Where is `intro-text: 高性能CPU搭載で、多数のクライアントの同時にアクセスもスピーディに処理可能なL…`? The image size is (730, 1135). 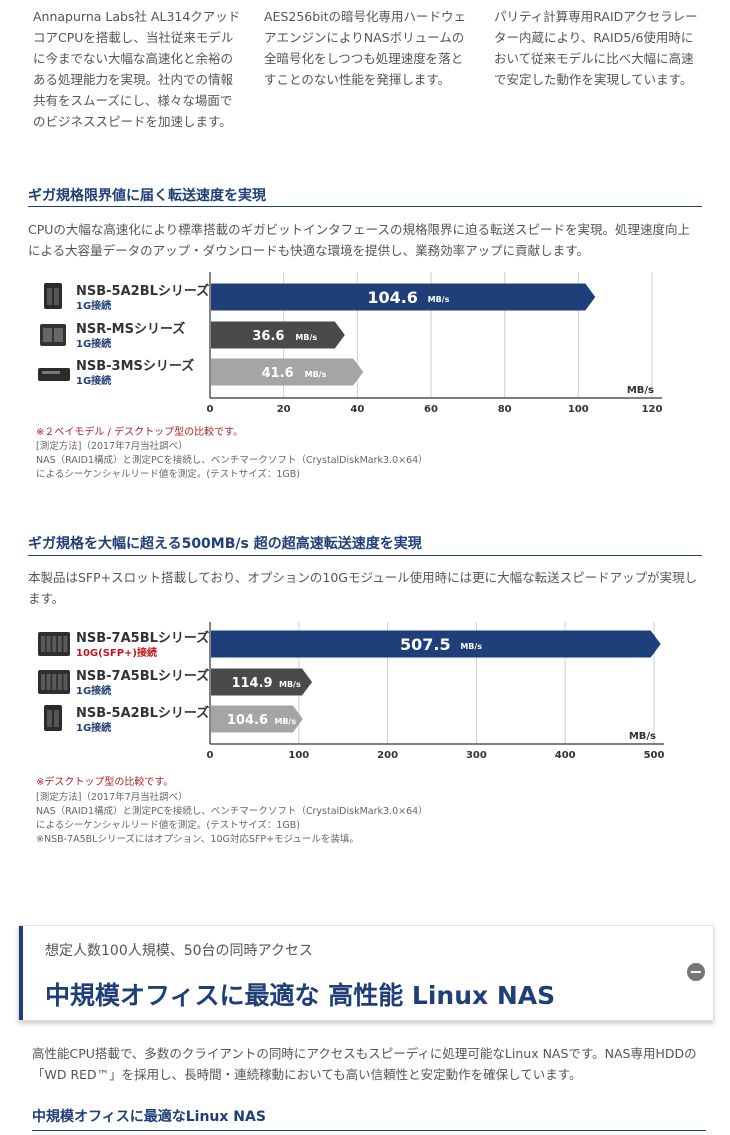 intro-text: 高性能CPU搭載で、多数のクライアントの同時にアクセスもスピーディに処理可能なL… is located at coordinates (364, 1064).